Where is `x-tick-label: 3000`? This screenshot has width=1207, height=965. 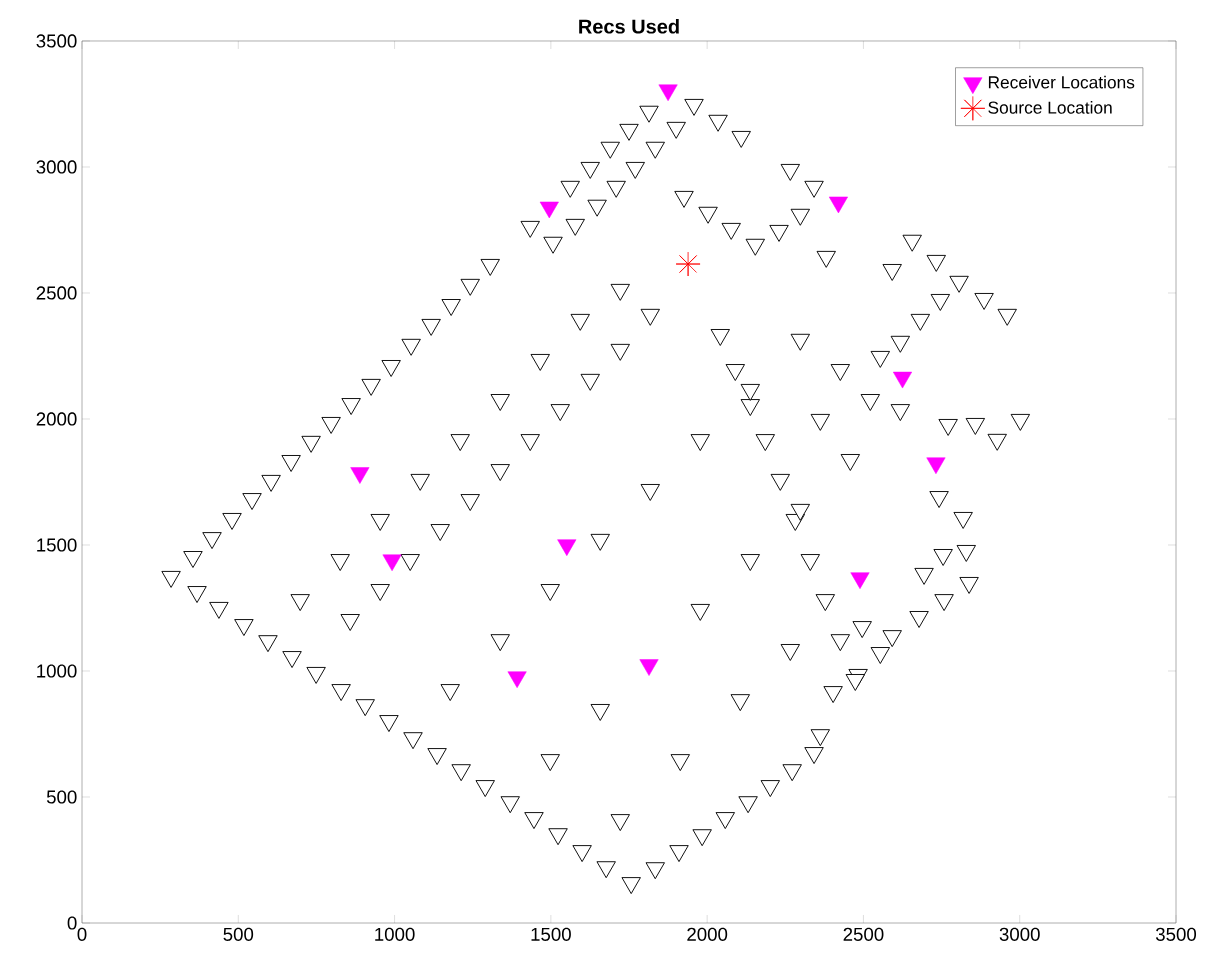 x-tick-label: 3000 is located at coordinates (1019, 934).